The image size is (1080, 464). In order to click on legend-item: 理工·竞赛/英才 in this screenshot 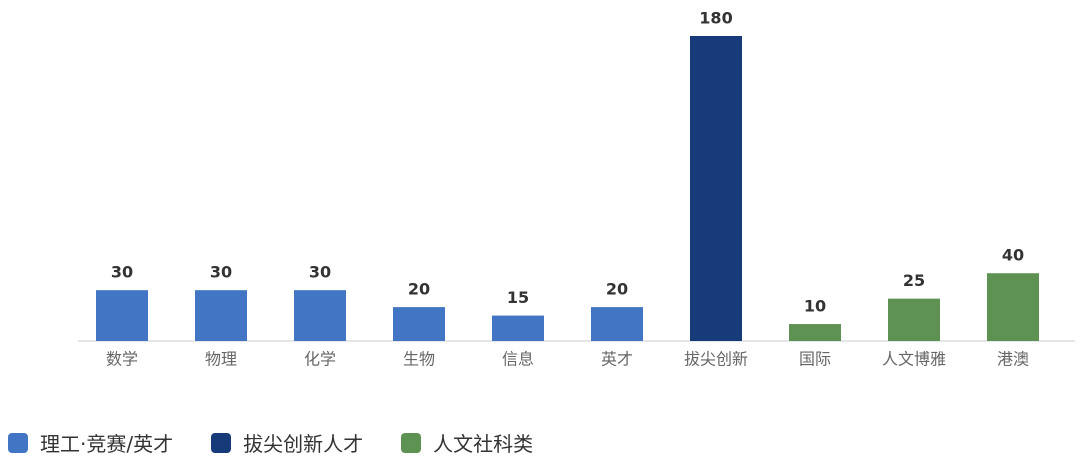, I will do `click(90, 442)`.